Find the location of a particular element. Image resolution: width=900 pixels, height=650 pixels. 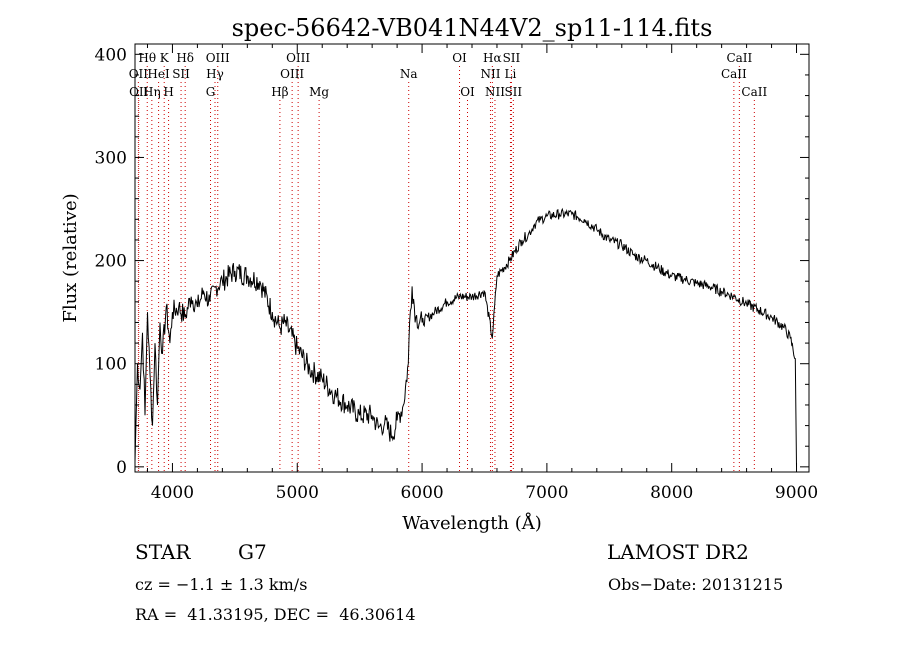

line-label: Li is located at coordinates (511, 74).